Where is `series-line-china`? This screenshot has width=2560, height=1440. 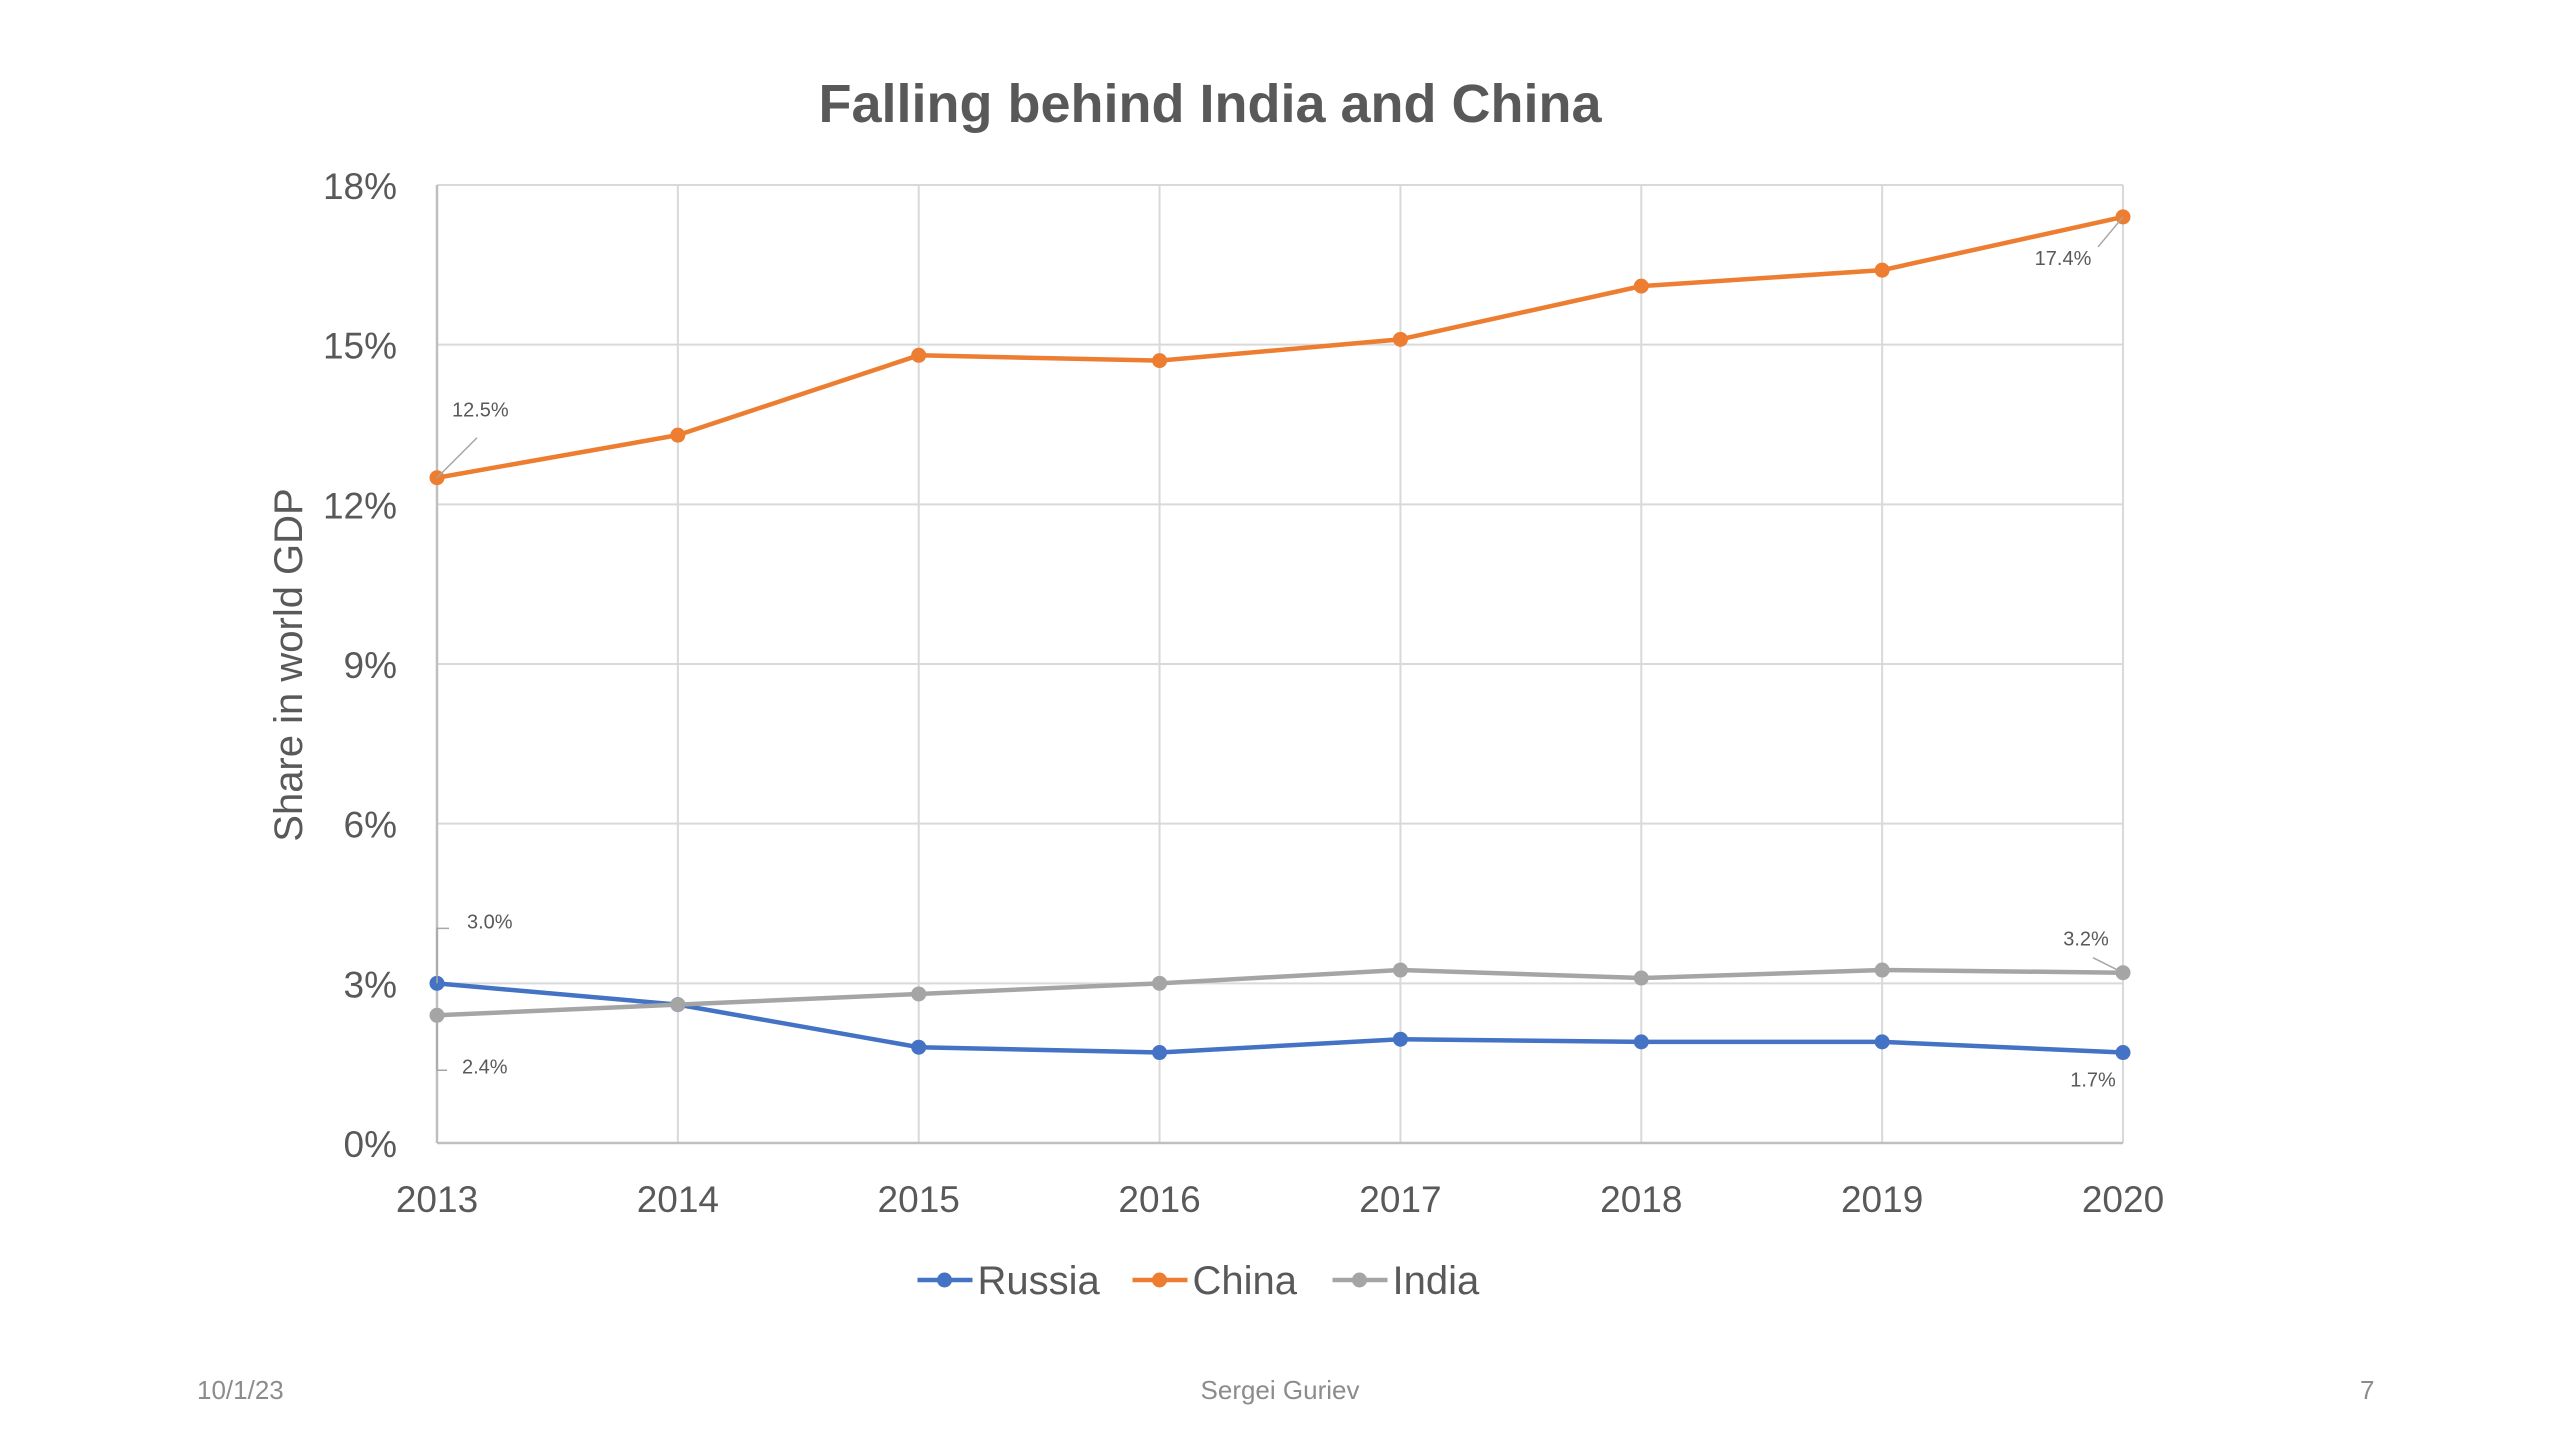 series-line-china is located at coordinates (1280, 347).